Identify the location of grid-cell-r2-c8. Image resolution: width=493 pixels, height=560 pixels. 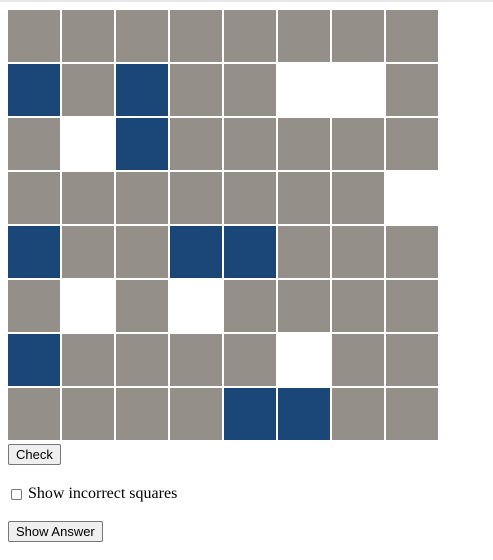
(412, 90).